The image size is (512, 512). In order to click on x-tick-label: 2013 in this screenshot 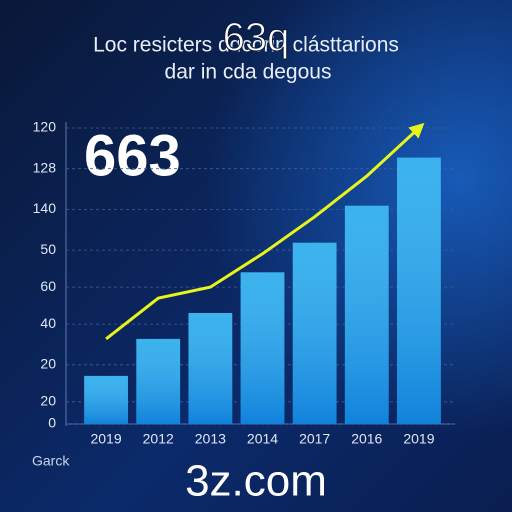, I will do `click(210, 439)`.